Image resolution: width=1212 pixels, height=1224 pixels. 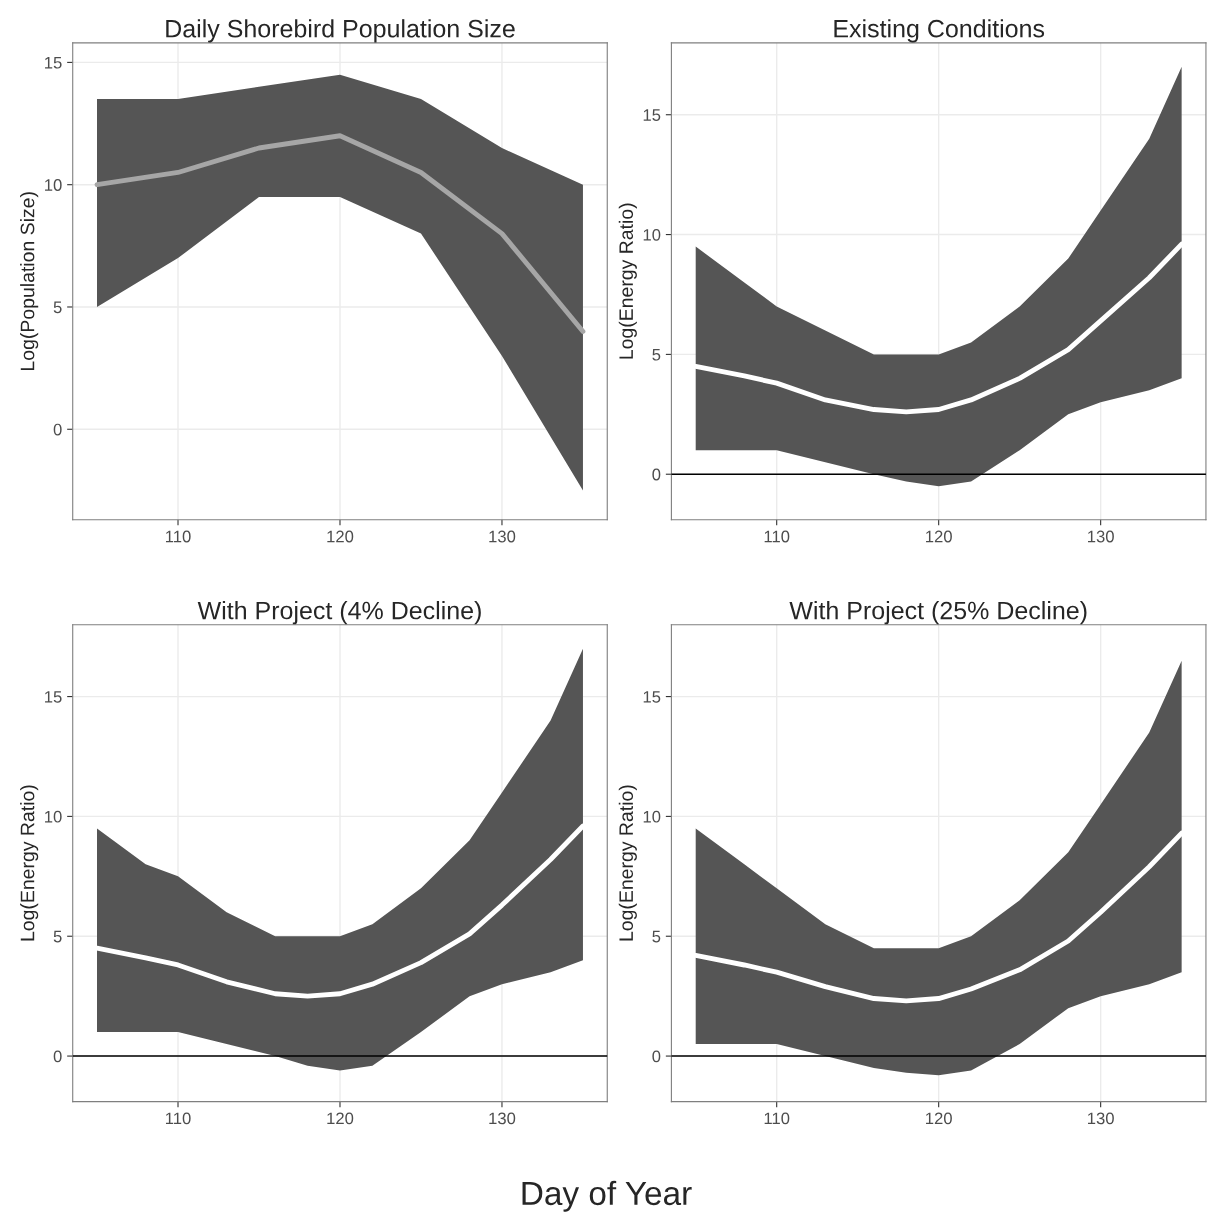 What do you see at coordinates (607, 1196) in the screenshot?
I see `x-axis-title: Day of Year` at bounding box center [607, 1196].